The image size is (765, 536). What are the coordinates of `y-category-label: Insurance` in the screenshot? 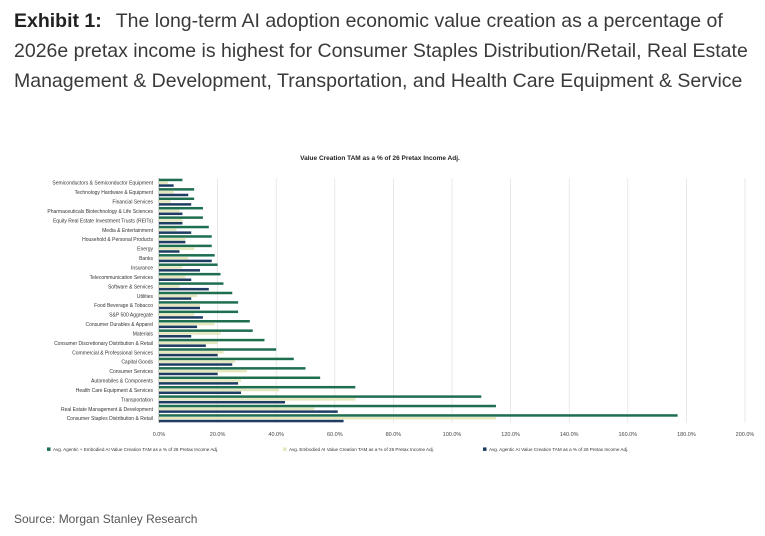 It's located at (142, 268).